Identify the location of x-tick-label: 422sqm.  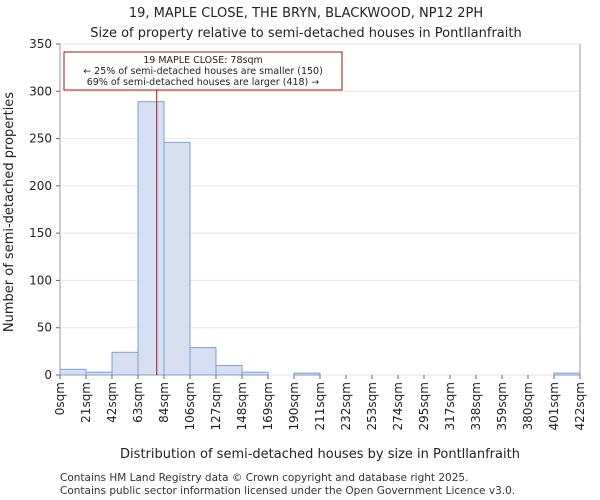
(580, 406).